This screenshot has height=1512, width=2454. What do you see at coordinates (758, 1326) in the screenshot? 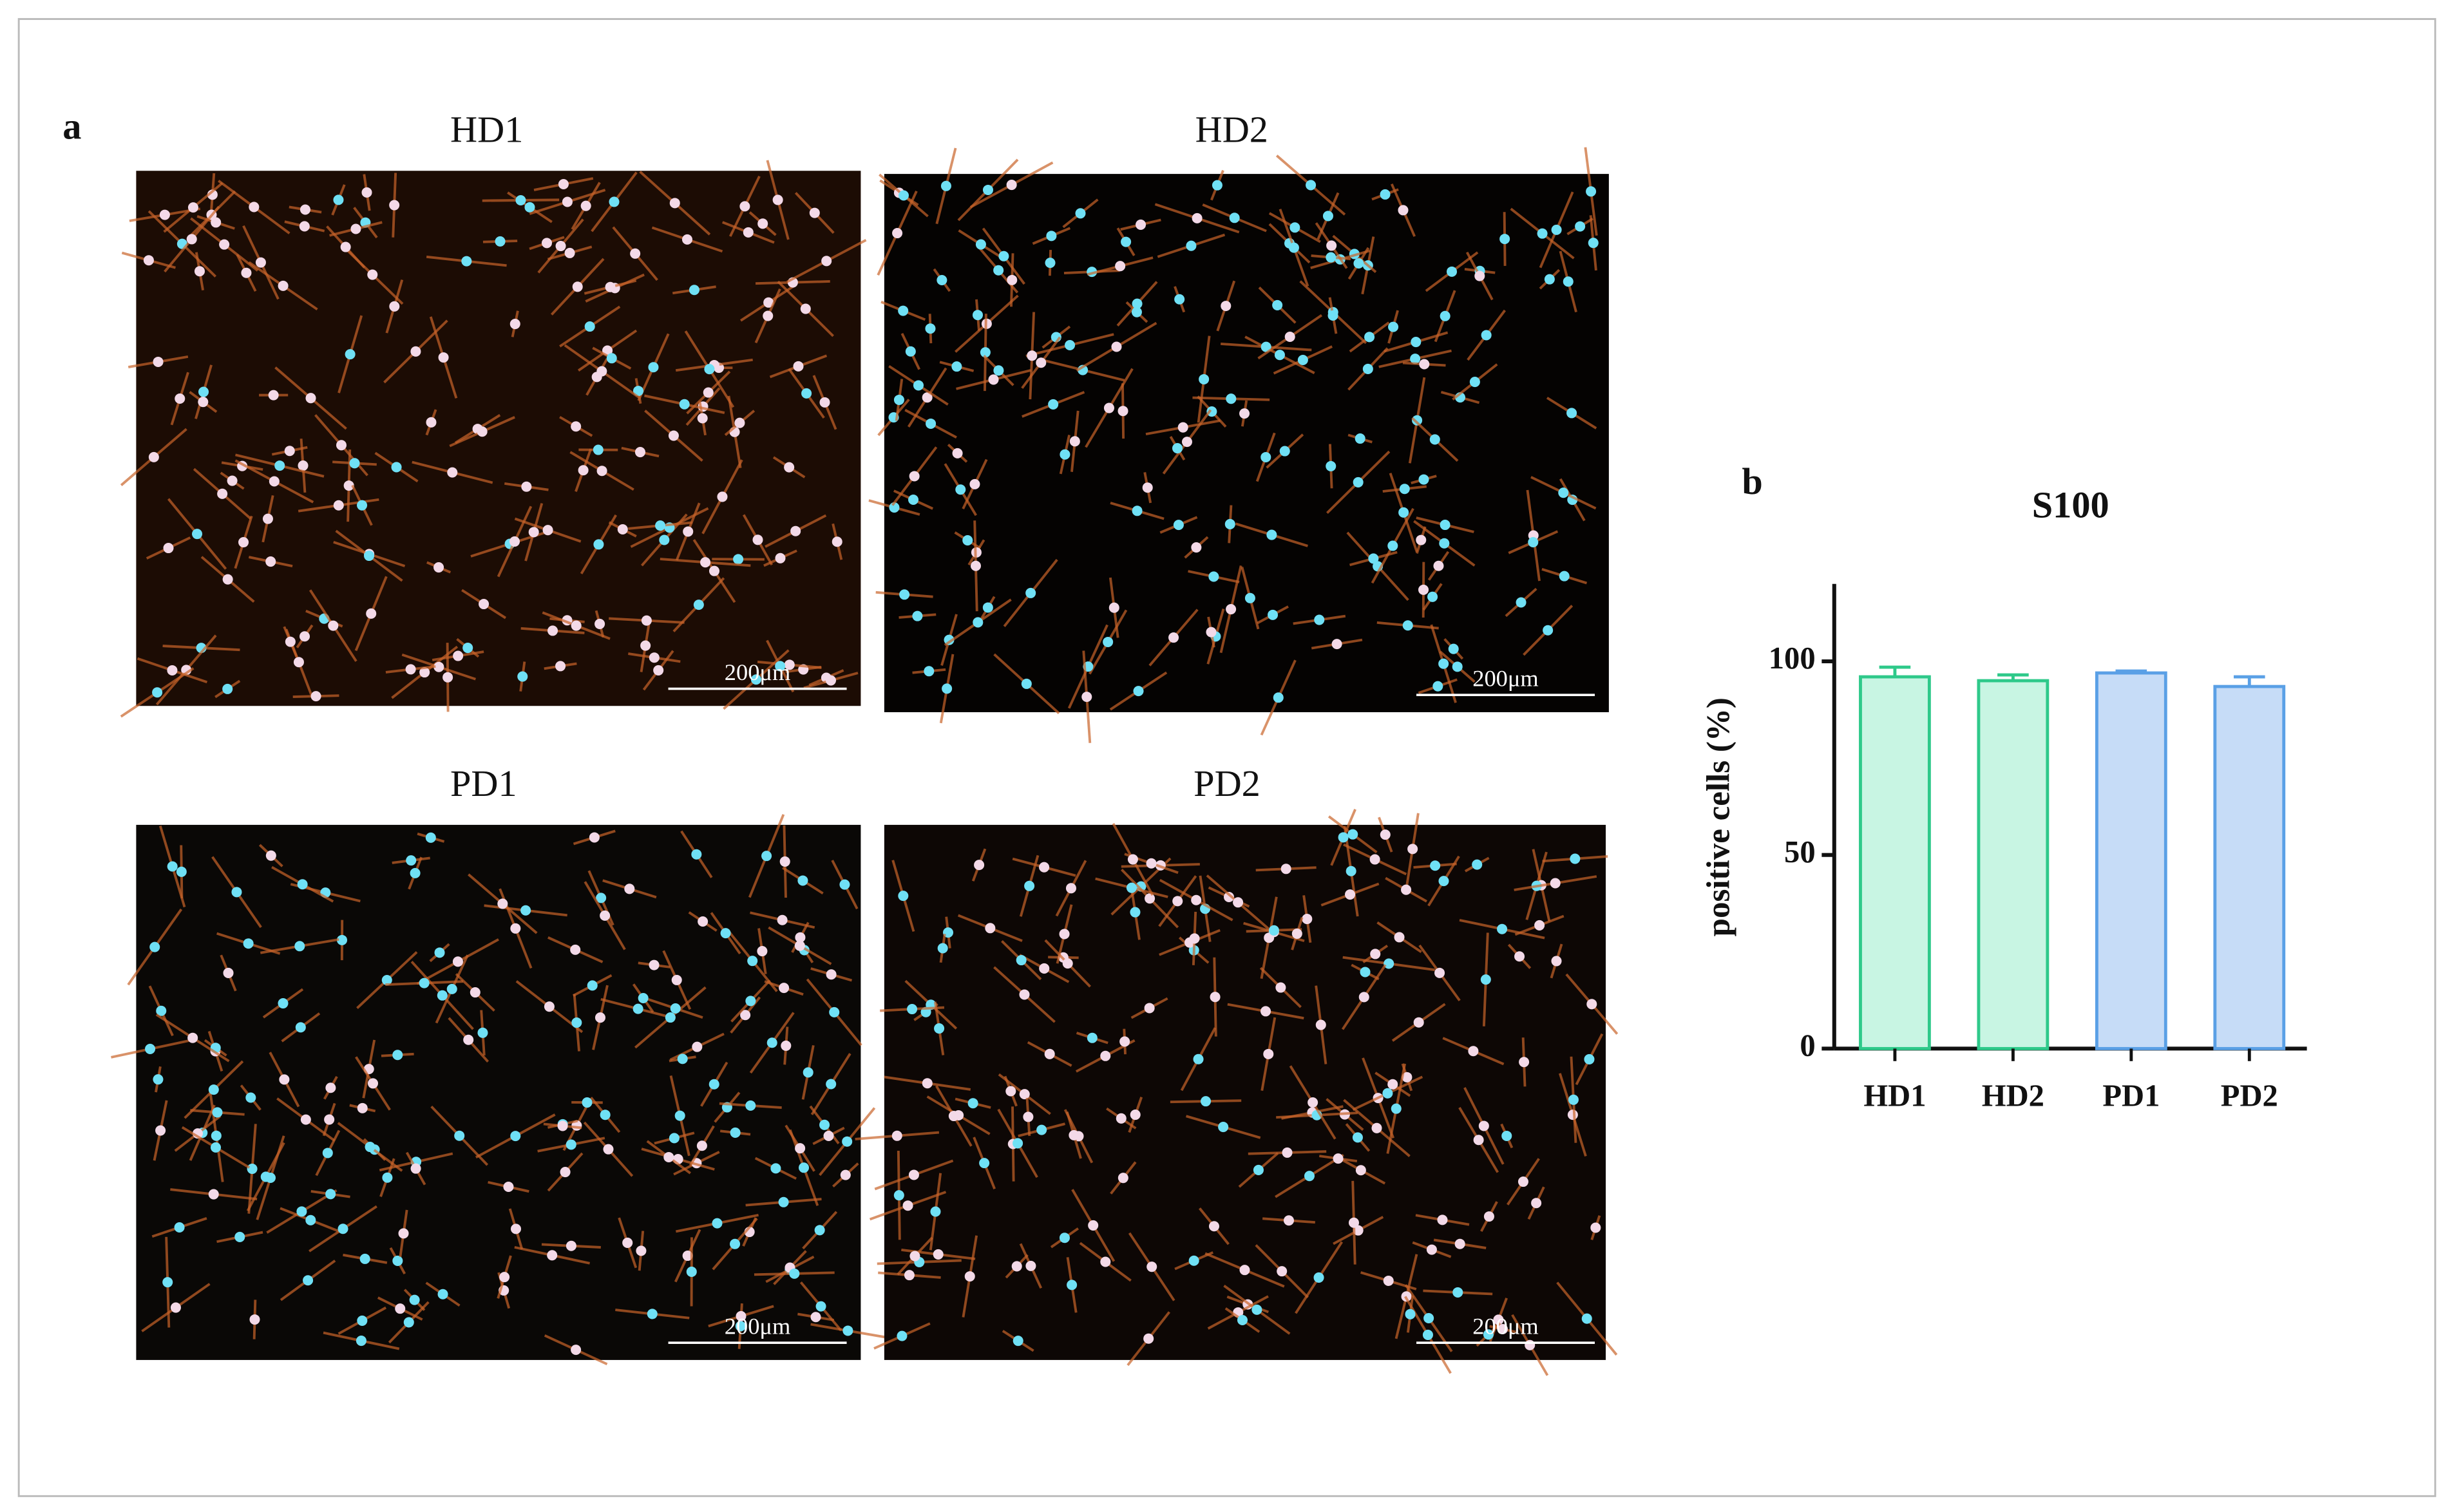
I see `scale-bar-label: 200μm` at bounding box center [758, 1326].